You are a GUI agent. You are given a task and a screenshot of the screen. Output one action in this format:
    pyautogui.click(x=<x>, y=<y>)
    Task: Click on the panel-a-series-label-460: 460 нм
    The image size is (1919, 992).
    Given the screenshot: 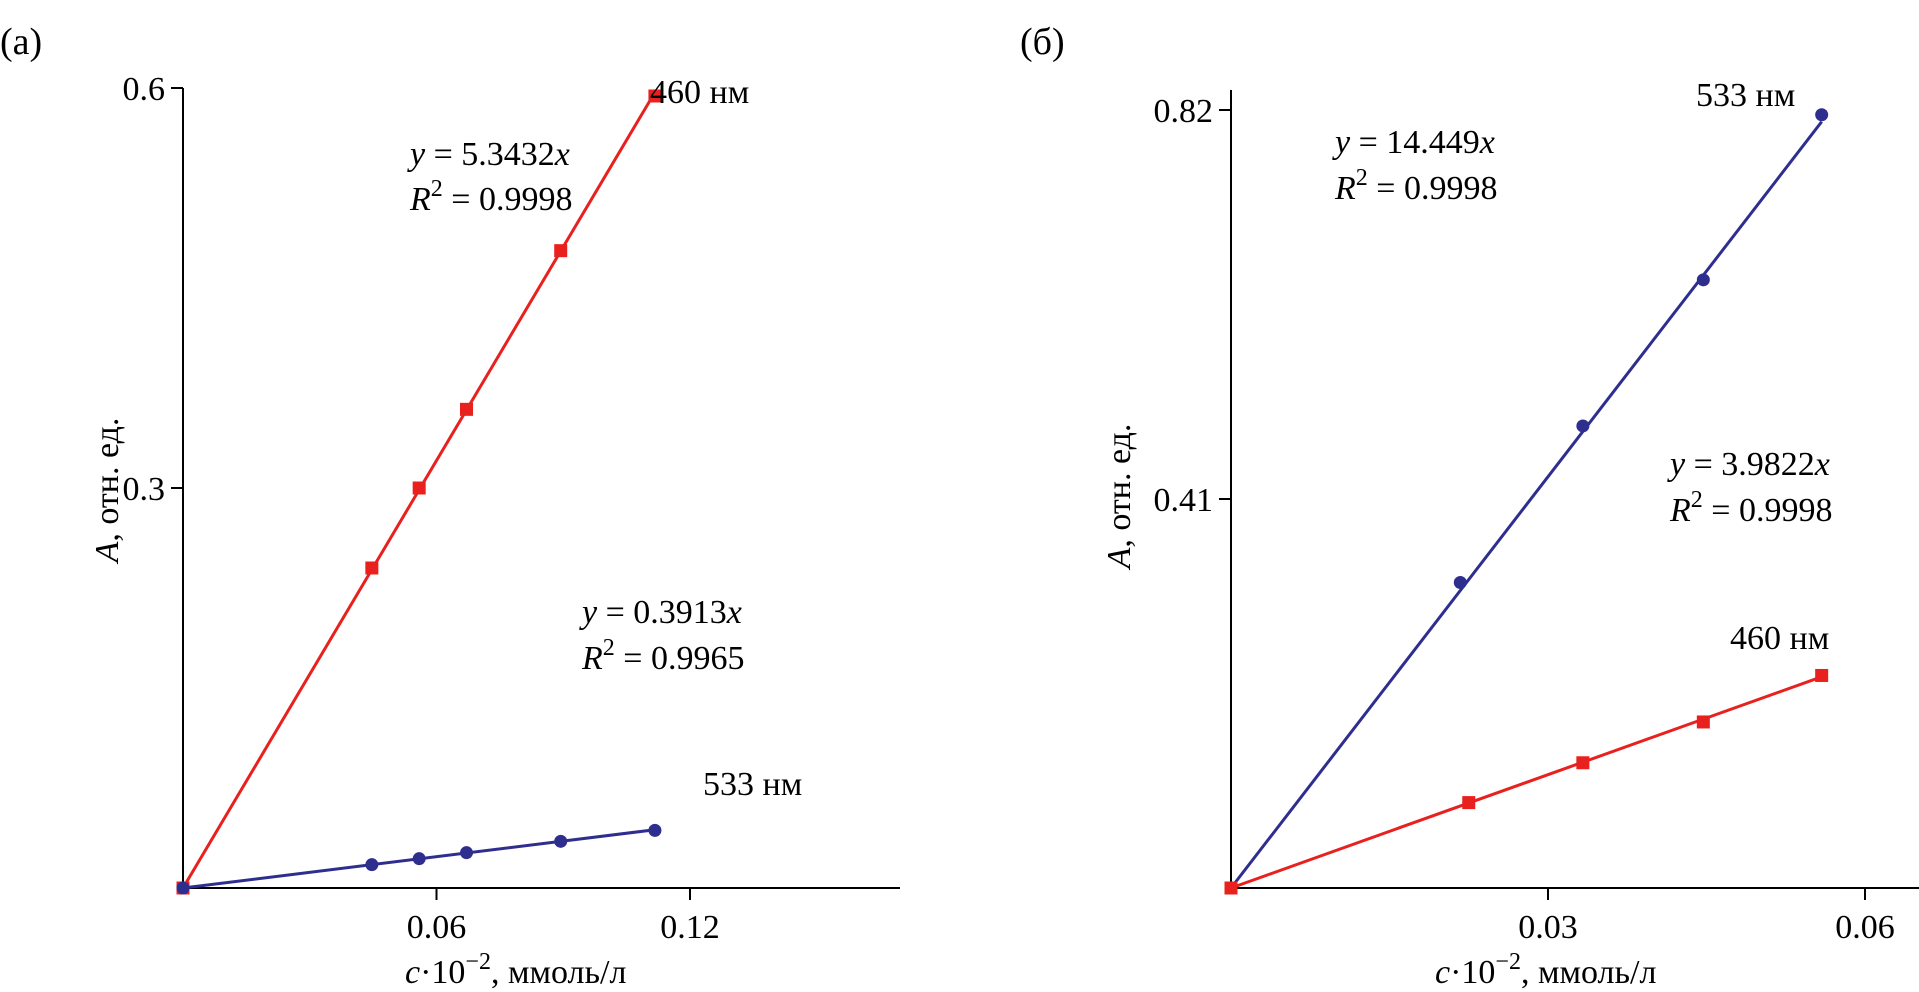 What is the action you would take?
    pyautogui.click(x=699, y=92)
    